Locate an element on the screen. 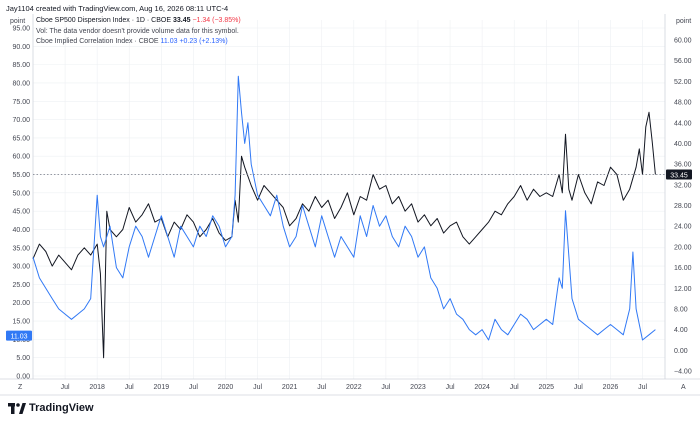 The image size is (700, 423). right-tick-label: 40.00 is located at coordinates (683, 144).